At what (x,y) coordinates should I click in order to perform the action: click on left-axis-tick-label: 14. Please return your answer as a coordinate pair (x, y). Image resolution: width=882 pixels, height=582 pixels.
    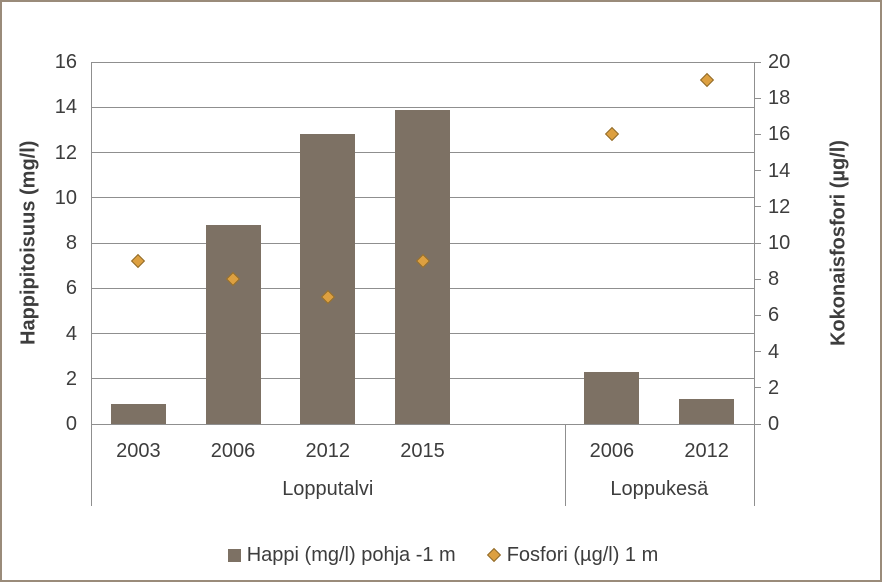
    Looking at the image, I should click on (65, 107).